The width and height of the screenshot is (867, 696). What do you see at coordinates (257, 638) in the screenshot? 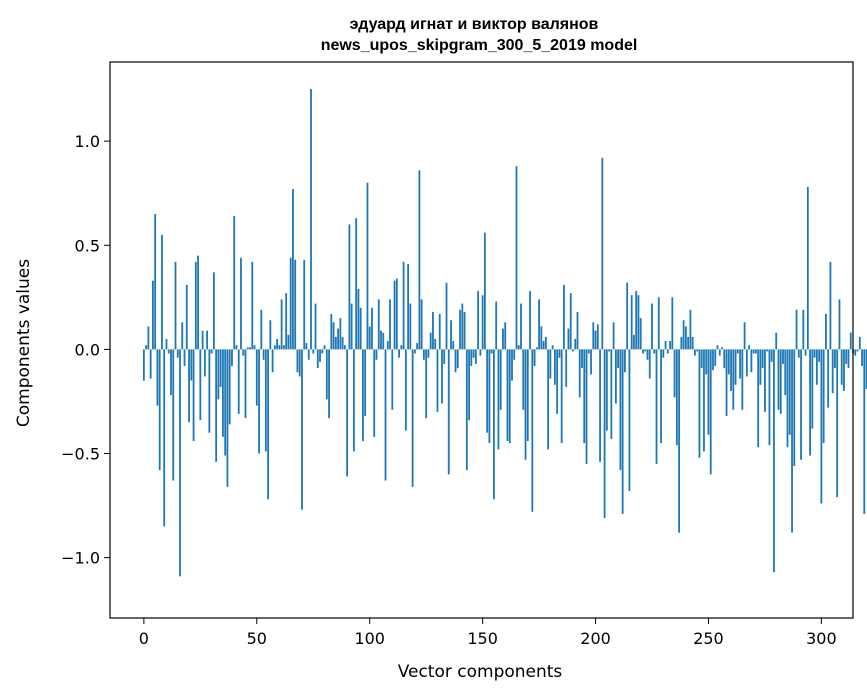
I see `x-tick-label-1: 50` at bounding box center [257, 638].